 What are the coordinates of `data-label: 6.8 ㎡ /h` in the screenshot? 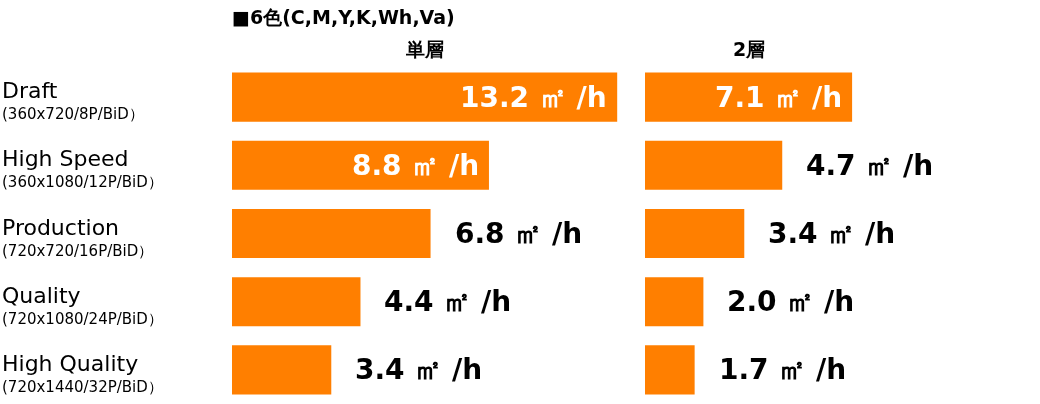 It's located at (519, 233).